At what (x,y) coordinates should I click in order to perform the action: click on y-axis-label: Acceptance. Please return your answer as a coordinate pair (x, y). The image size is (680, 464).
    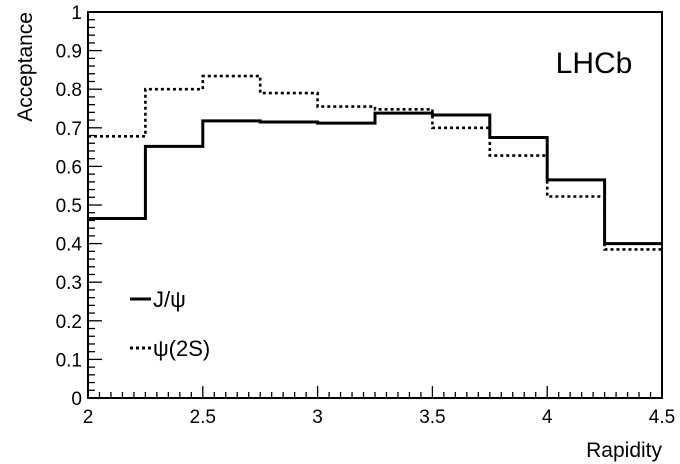
    Looking at the image, I should click on (25, 67).